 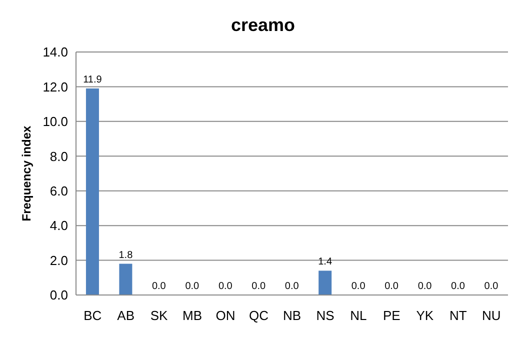 What do you see at coordinates (59, 295) in the screenshot?
I see `y-tick-label: 0.0` at bounding box center [59, 295].